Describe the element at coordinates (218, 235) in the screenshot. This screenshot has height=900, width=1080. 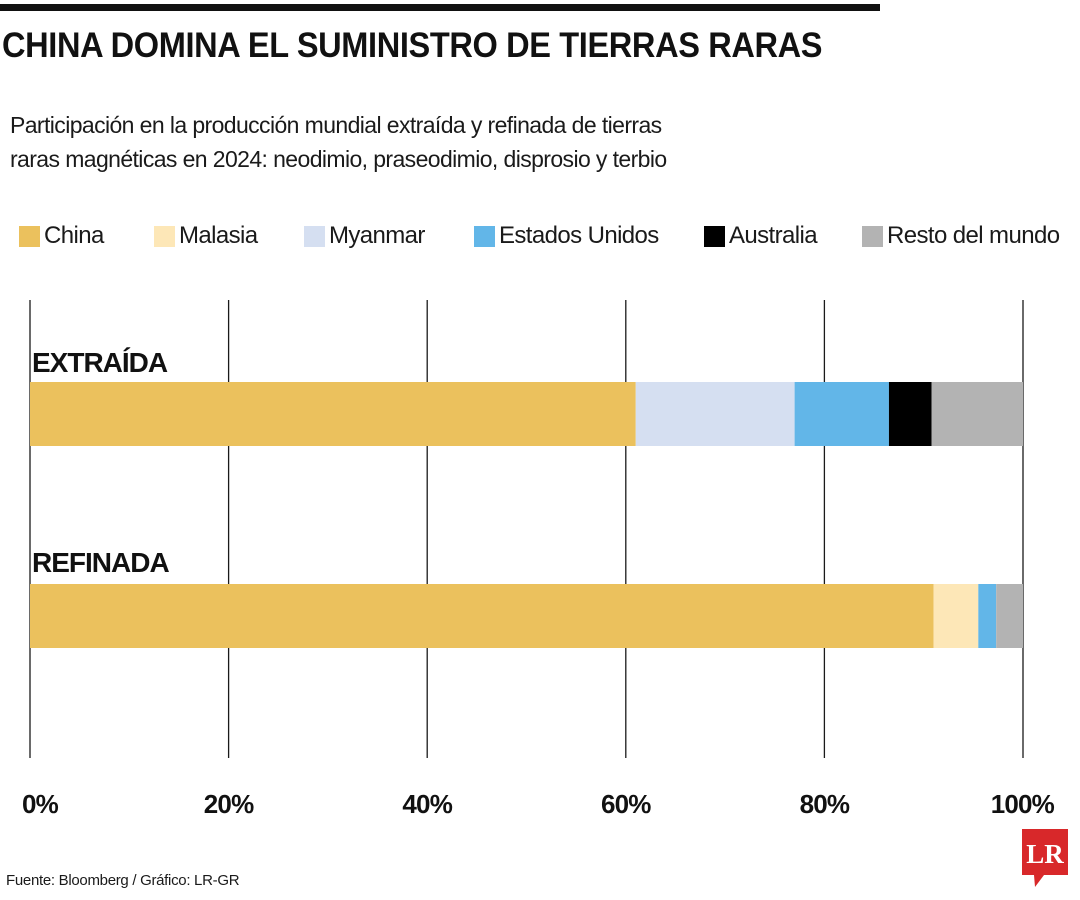
I see `legend-label-malasia: Malasia` at that location.